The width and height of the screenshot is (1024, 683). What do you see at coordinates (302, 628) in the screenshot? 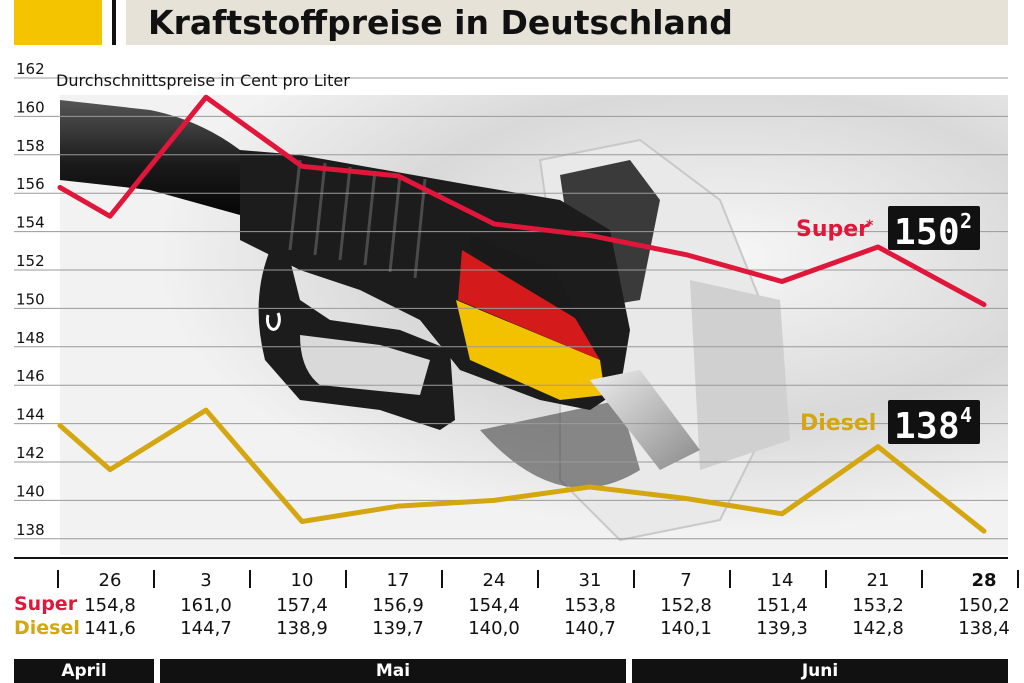
I see `data-label-diesel: 138,9` at bounding box center [302, 628].